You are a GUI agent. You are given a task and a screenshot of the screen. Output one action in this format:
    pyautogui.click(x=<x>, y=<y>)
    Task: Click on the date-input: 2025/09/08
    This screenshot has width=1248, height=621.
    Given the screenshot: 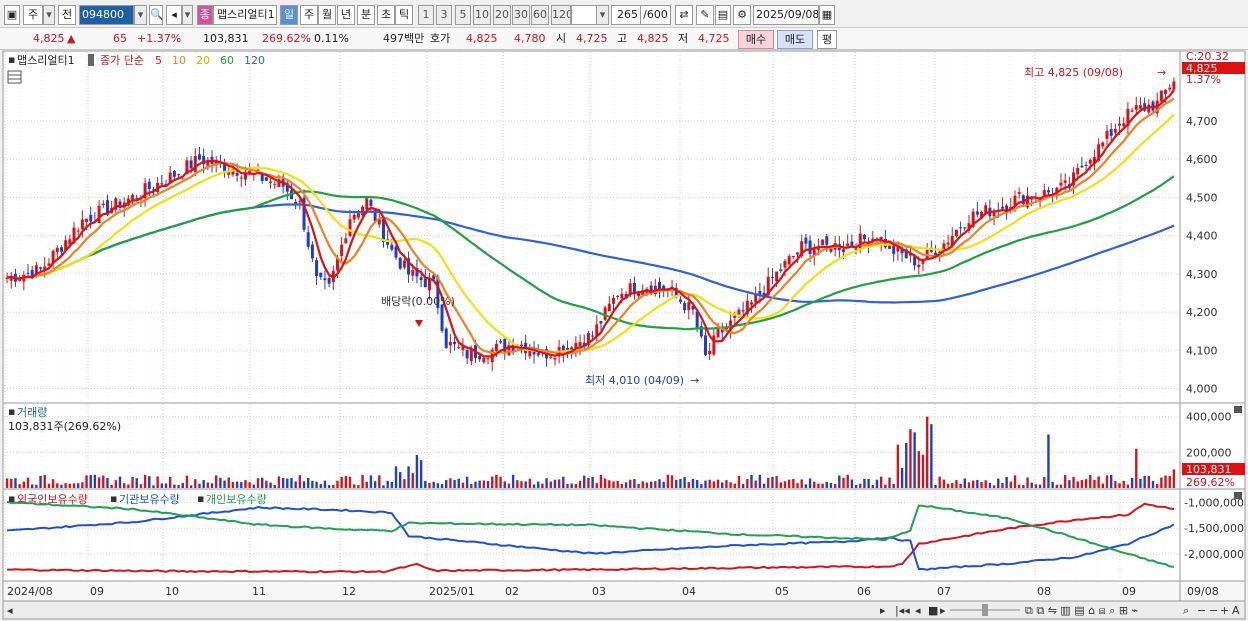 What is the action you would take?
    pyautogui.click(x=786, y=15)
    